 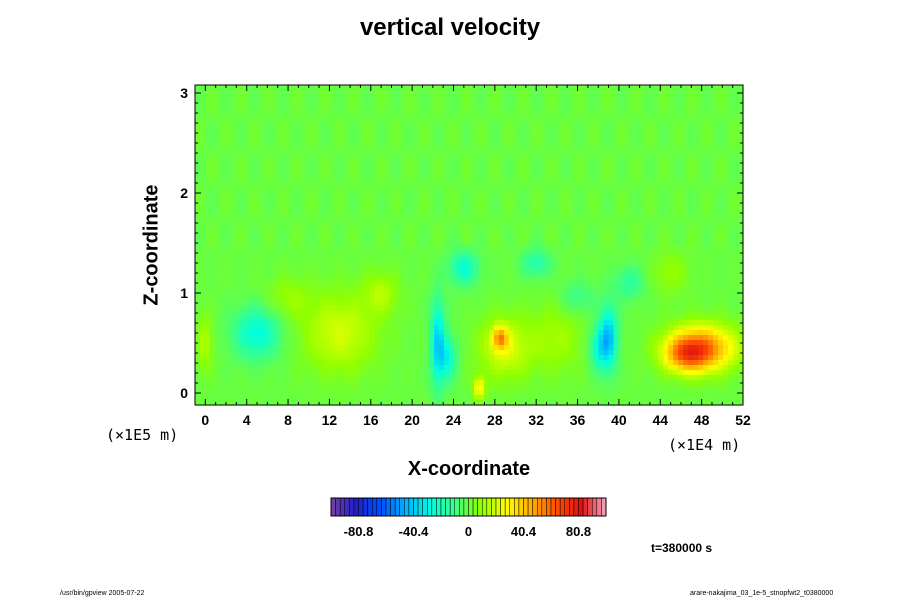 What do you see at coordinates (413, 531) in the screenshot?
I see `colorbar-tick-label: -40.4` at bounding box center [413, 531].